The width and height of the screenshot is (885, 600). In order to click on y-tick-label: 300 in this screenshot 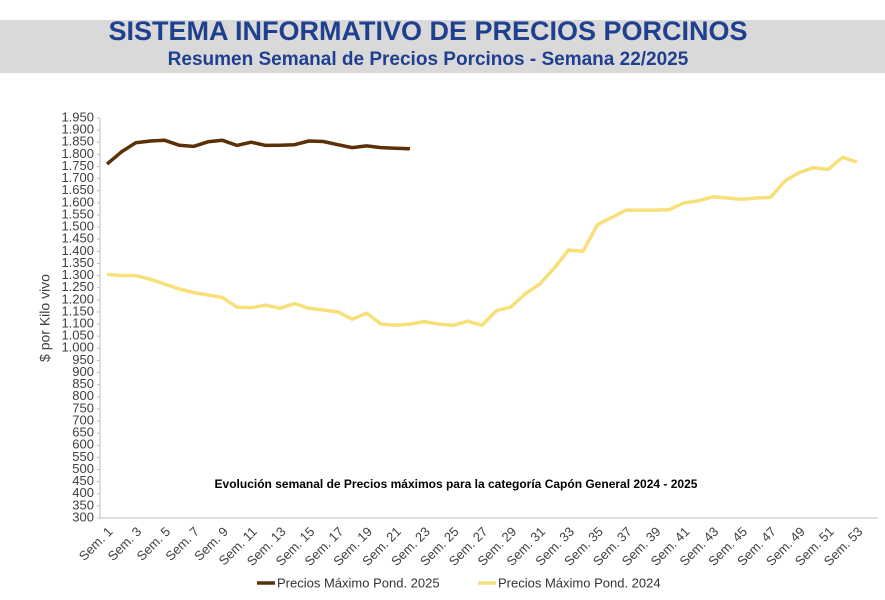, I will do `click(83, 516)`.